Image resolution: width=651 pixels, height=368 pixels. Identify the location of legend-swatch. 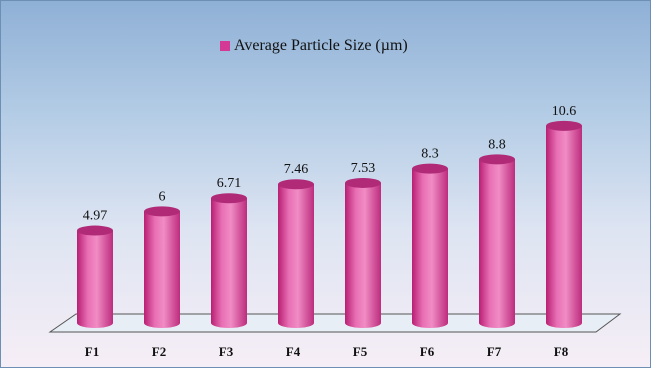
(225, 46).